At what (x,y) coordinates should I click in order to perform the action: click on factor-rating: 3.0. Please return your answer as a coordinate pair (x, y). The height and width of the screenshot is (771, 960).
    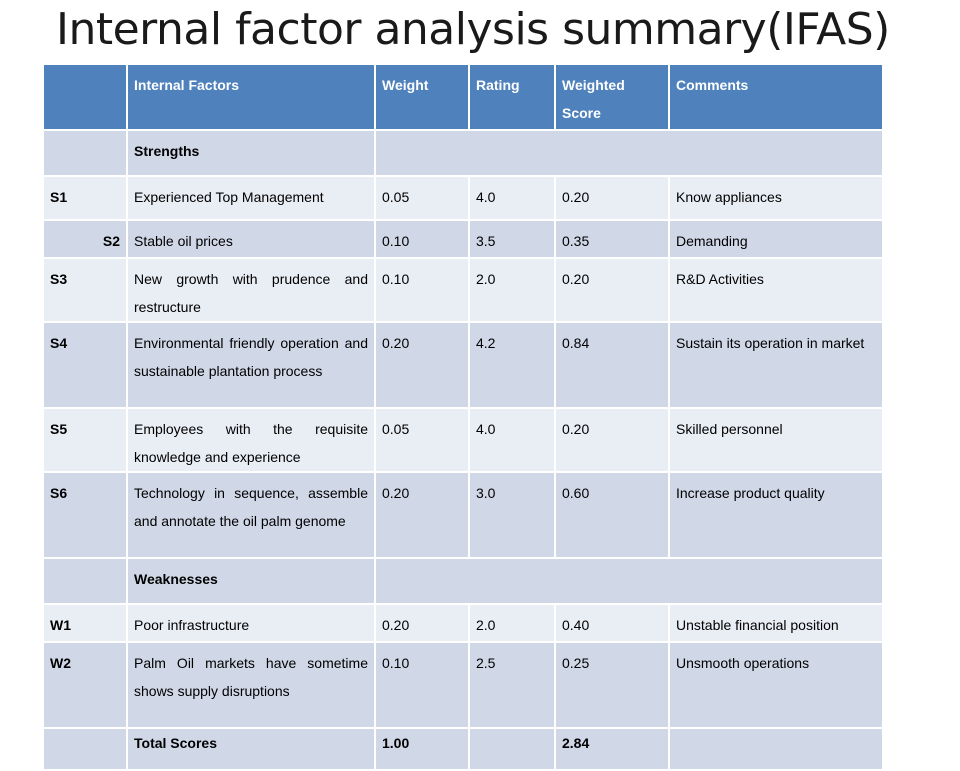
    Looking at the image, I should click on (512, 515).